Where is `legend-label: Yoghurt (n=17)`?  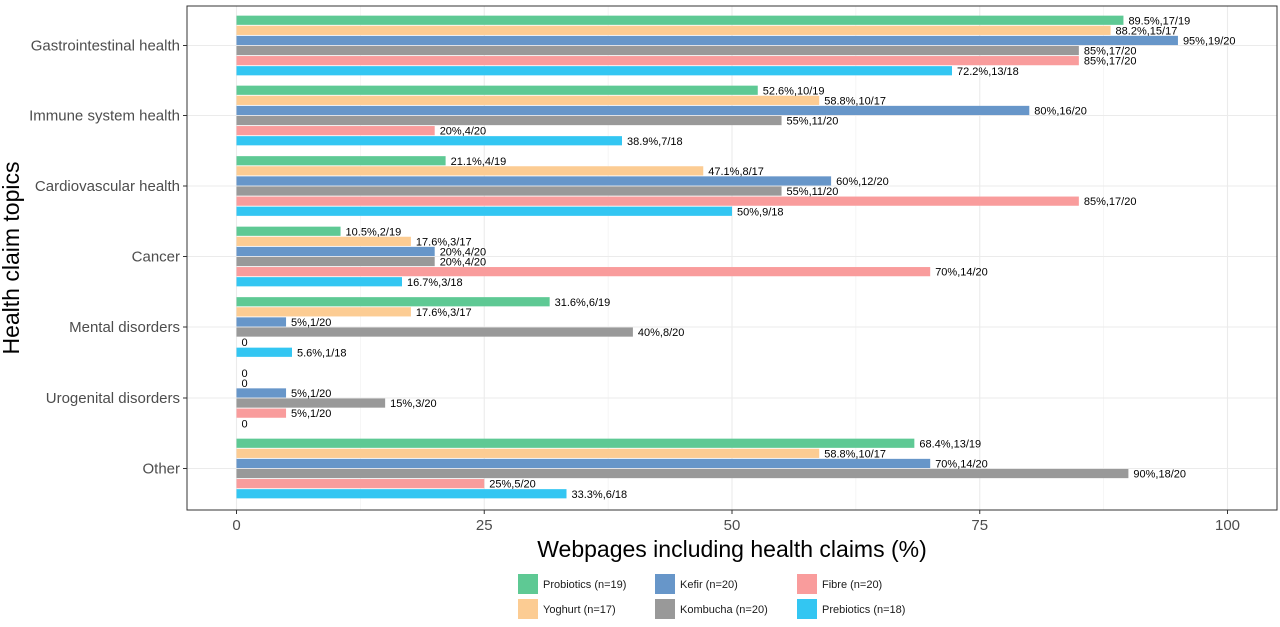
legend-label: Yoghurt (n=17) is located at coordinates (579, 610).